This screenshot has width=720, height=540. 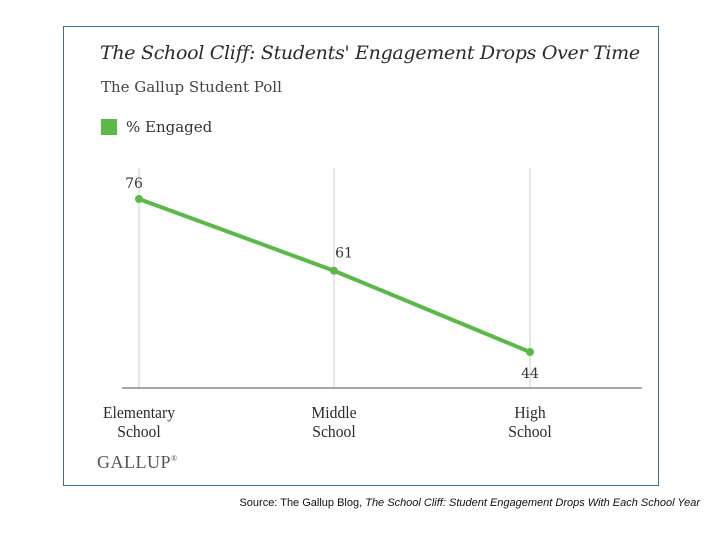 What do you see at coordinates (109, 127) in the screenshot?
I see `legend-swatch` at bounding box center [109, 127].